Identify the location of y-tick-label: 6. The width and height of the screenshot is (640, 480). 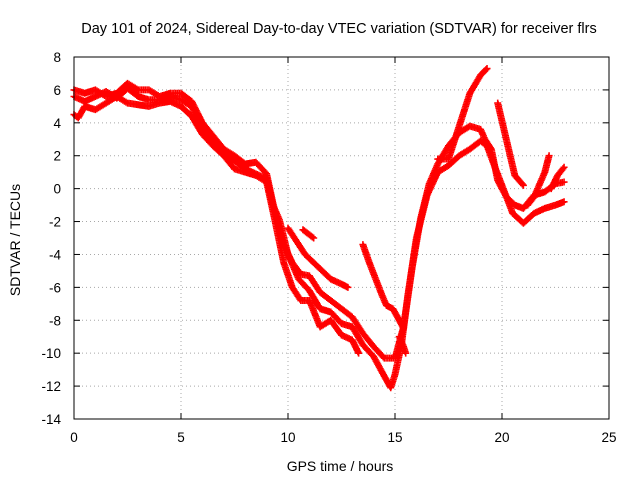
(57, 90).